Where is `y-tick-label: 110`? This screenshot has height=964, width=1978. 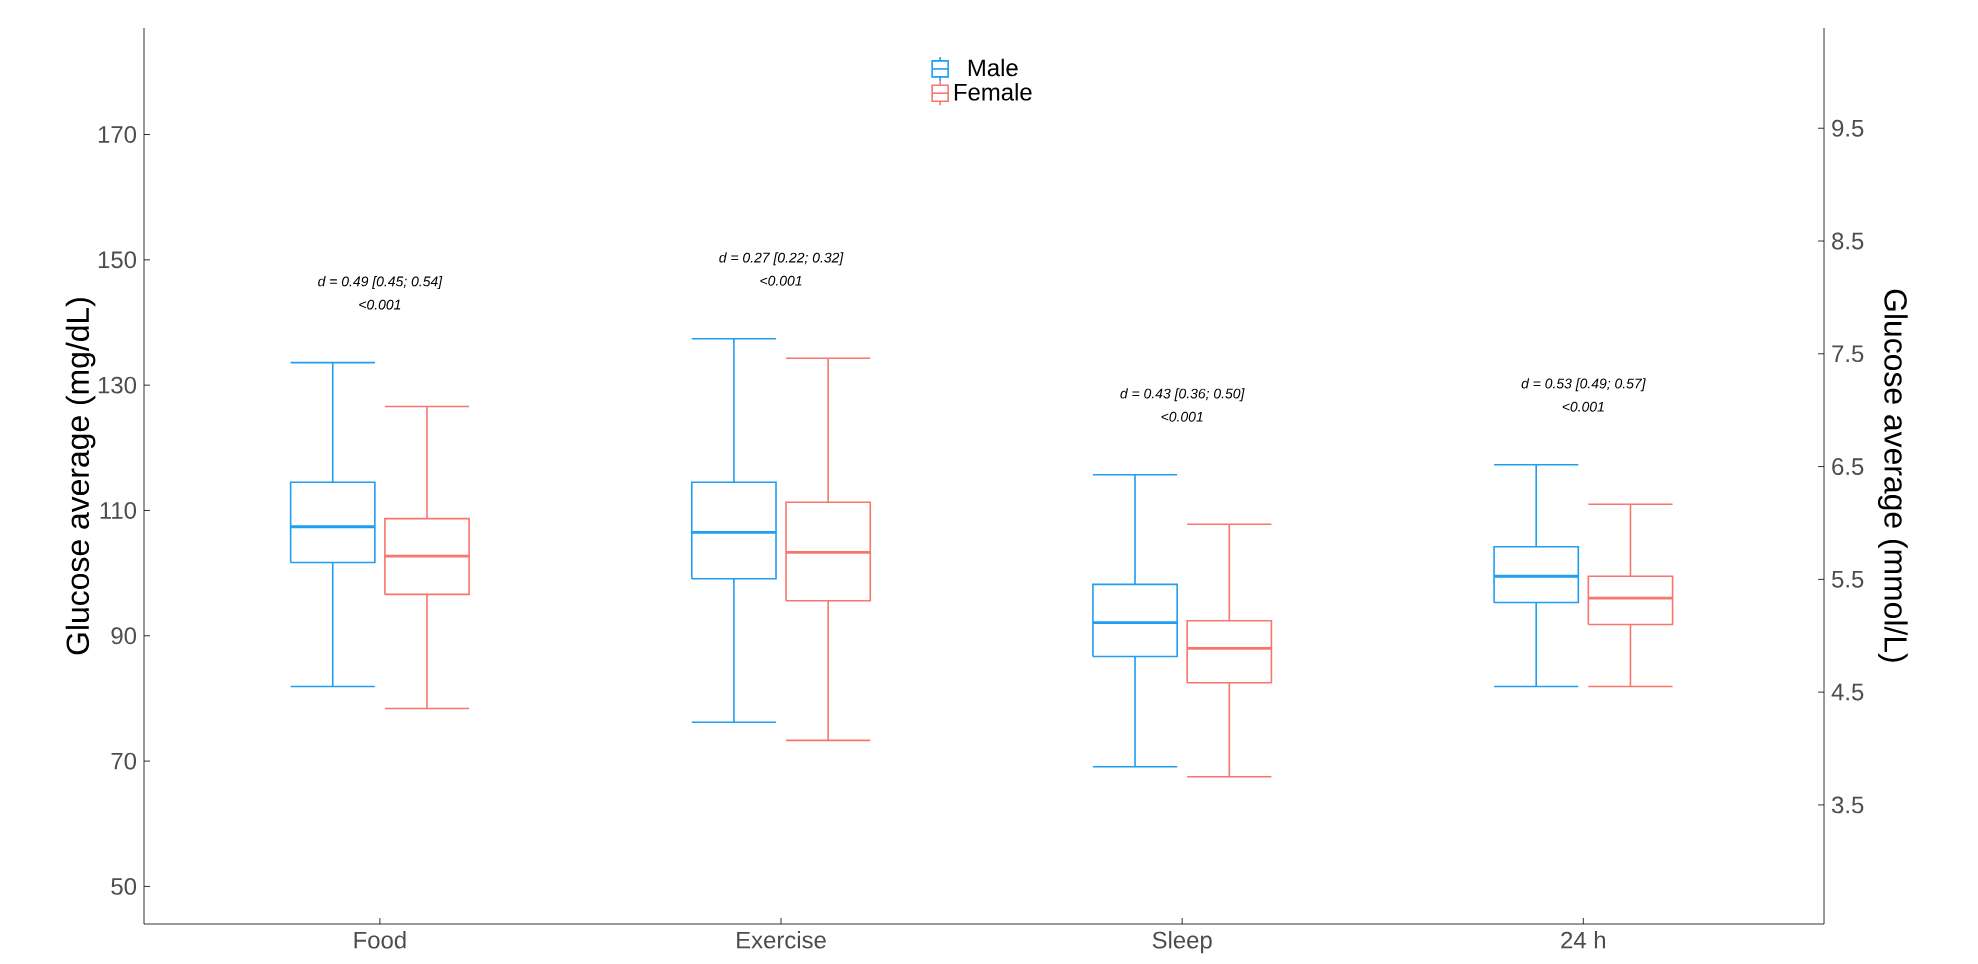
y-tick-label: 110 is located at coordinates (118, 510).